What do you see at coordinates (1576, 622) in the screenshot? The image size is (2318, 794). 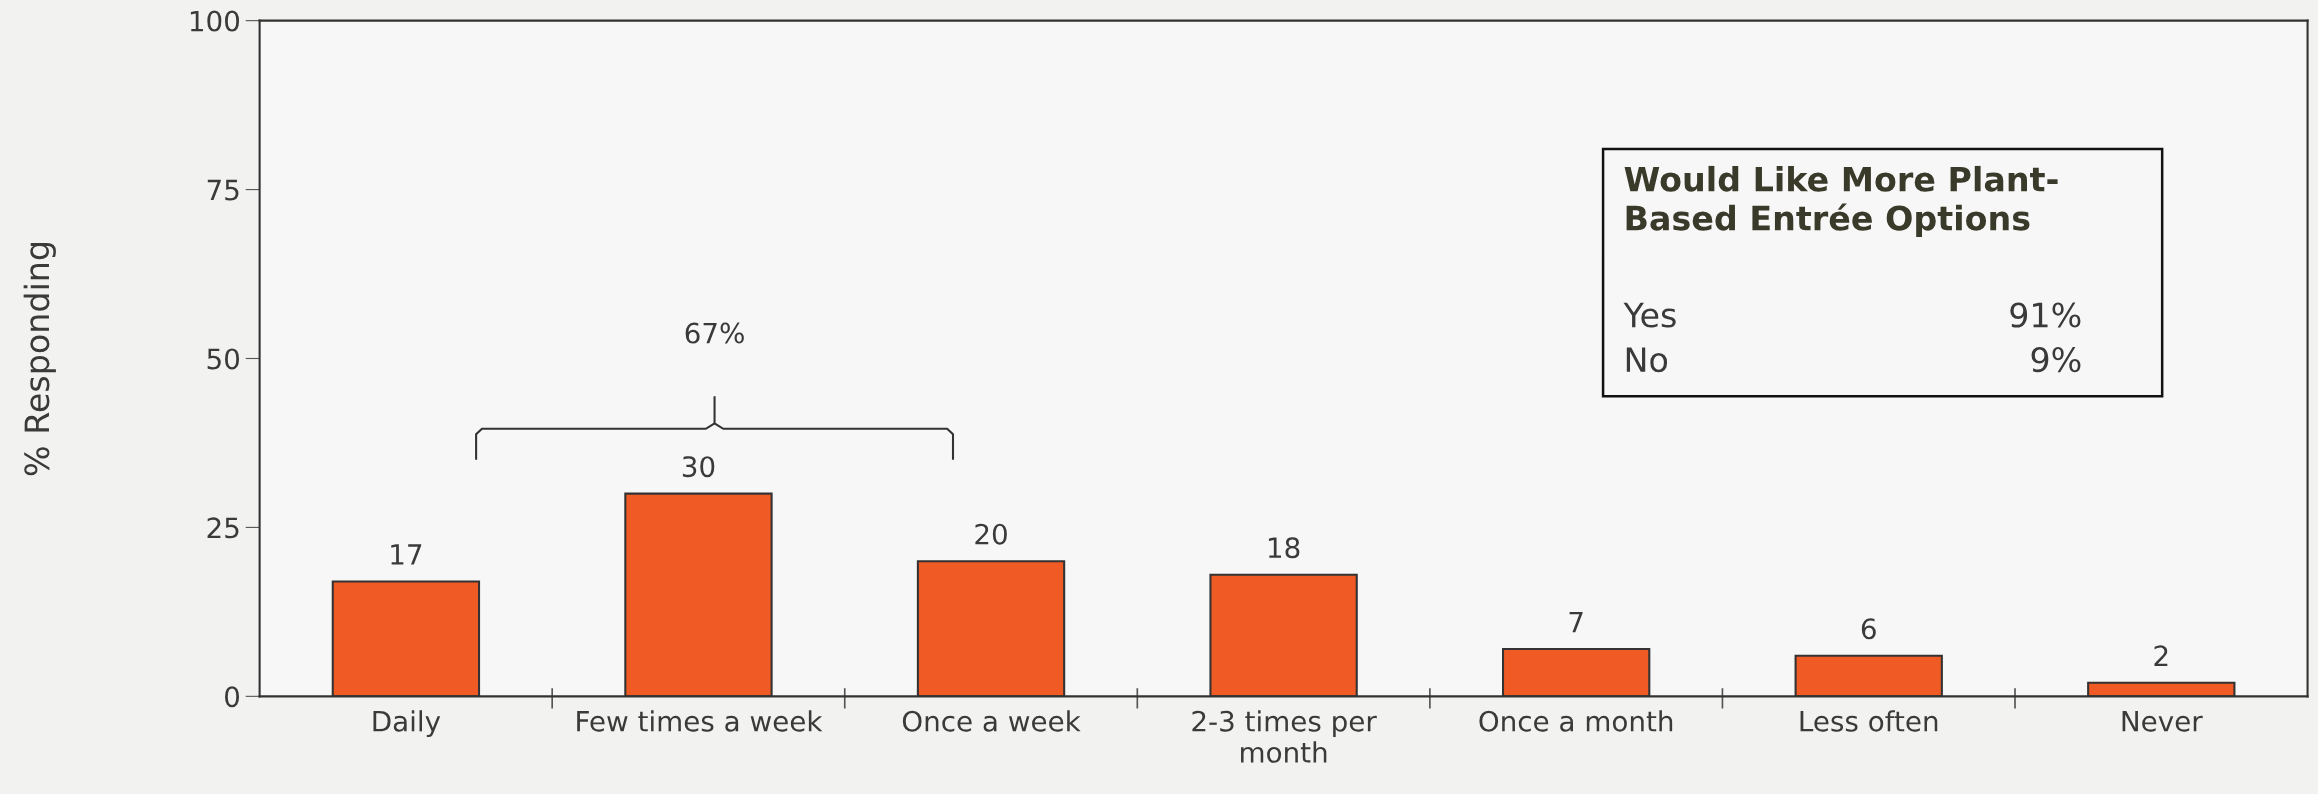 I see `data-label: 7` at bounding box center [1576, 622].